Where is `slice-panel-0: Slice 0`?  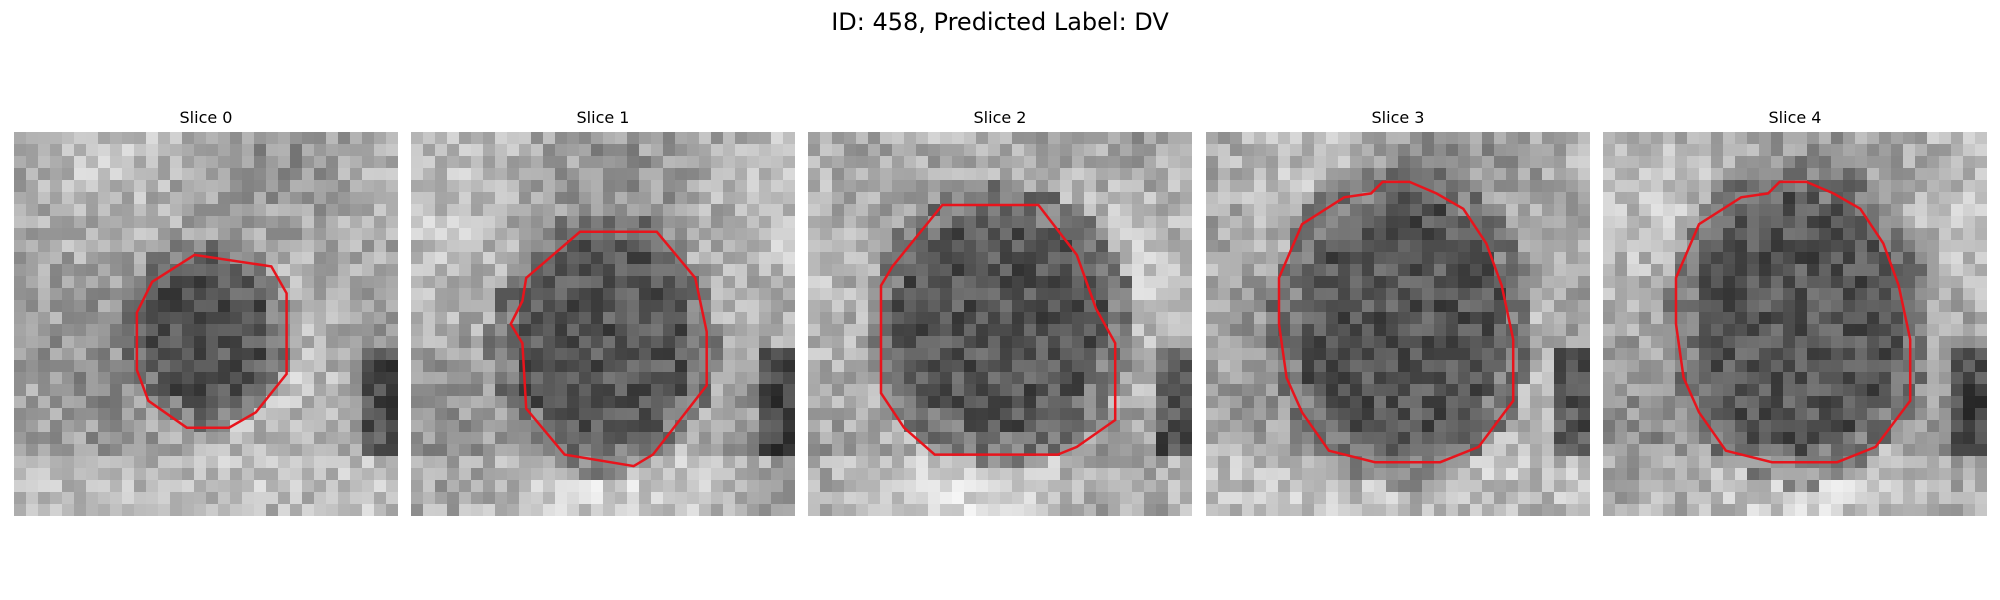
slice-panel-0: Slice 0 is located at coordinates (206, 312).